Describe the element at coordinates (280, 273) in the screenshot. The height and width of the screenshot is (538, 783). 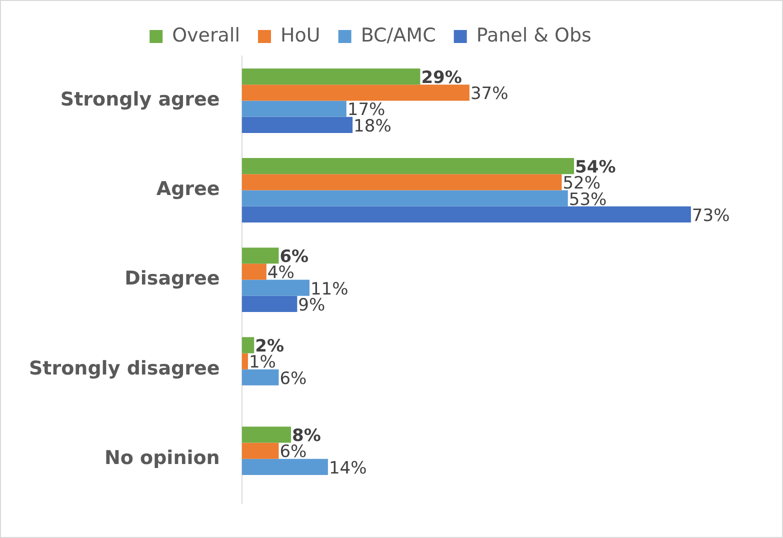
I see `data-label: 4%` at that location.